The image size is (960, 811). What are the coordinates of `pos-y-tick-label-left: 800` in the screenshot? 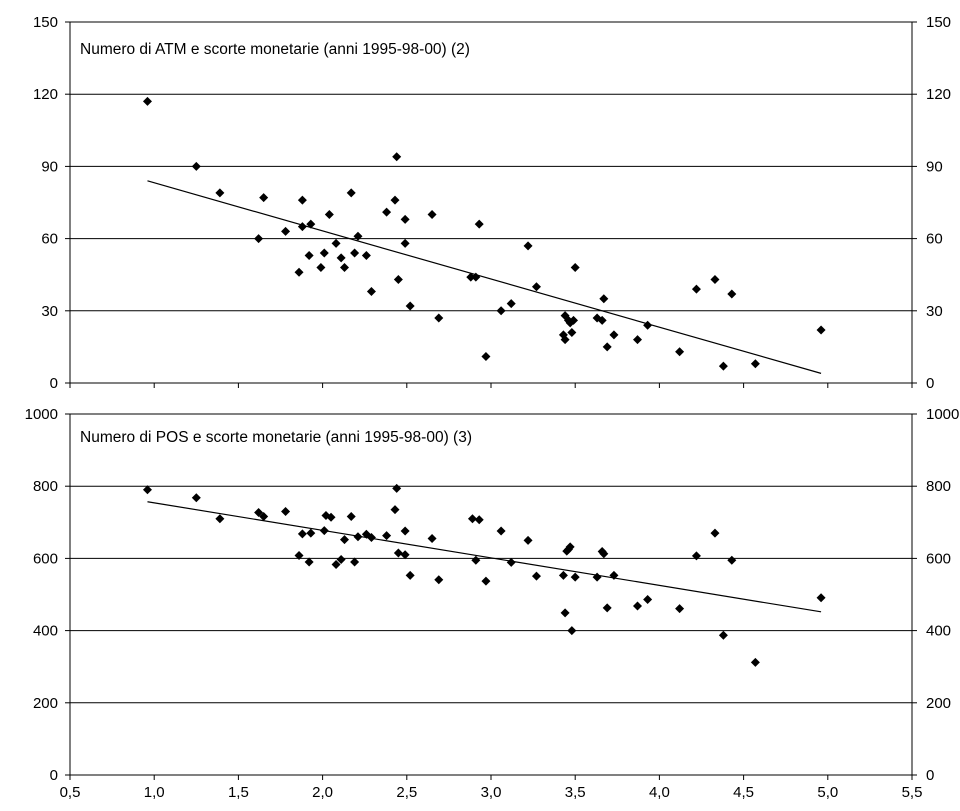 It's located at (45, 486).